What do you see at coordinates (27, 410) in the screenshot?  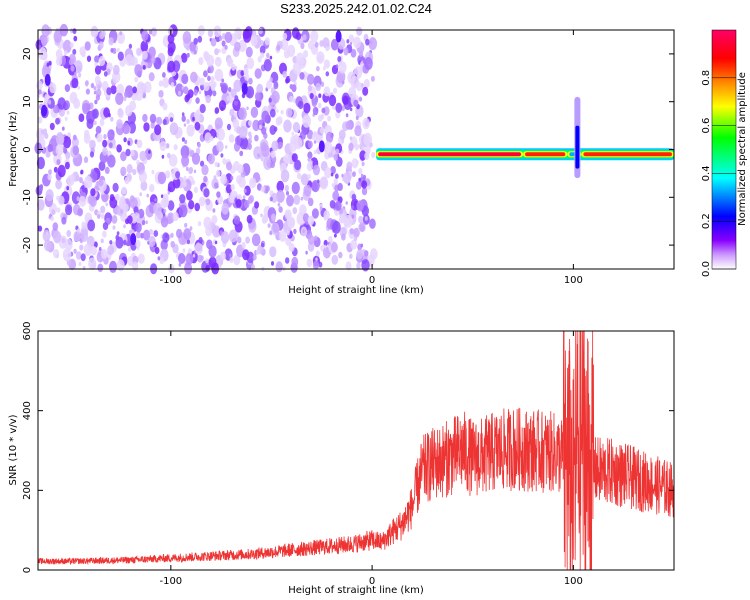 I see `y-tick-label: 400` at bounding box center [27, 410].